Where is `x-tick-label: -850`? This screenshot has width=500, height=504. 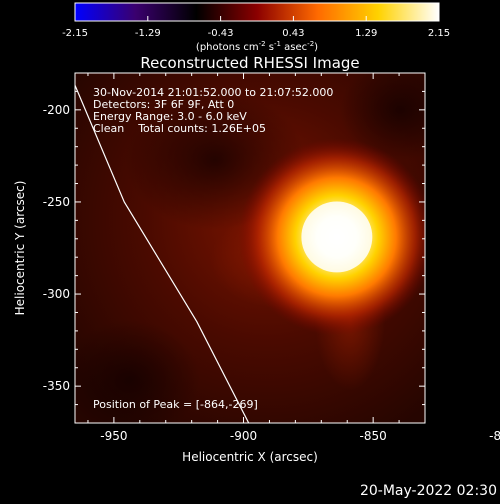 x-tick-label: -850 is located at coordinates (373, 436).